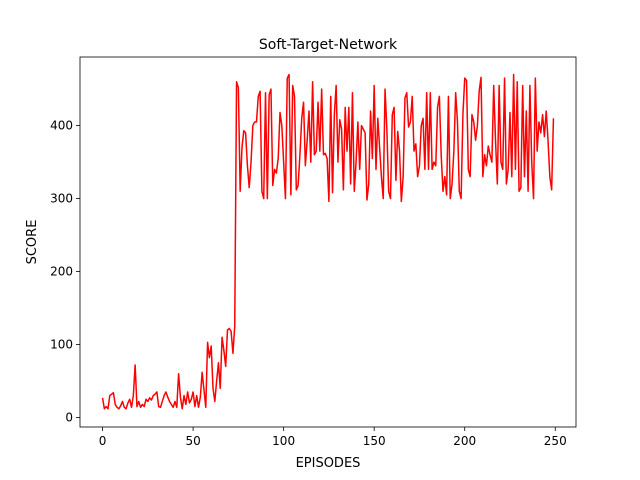 This screenshot has width=640, height=480. I want to click on chart-title: Soft-Target-Network, so click(328, 45).